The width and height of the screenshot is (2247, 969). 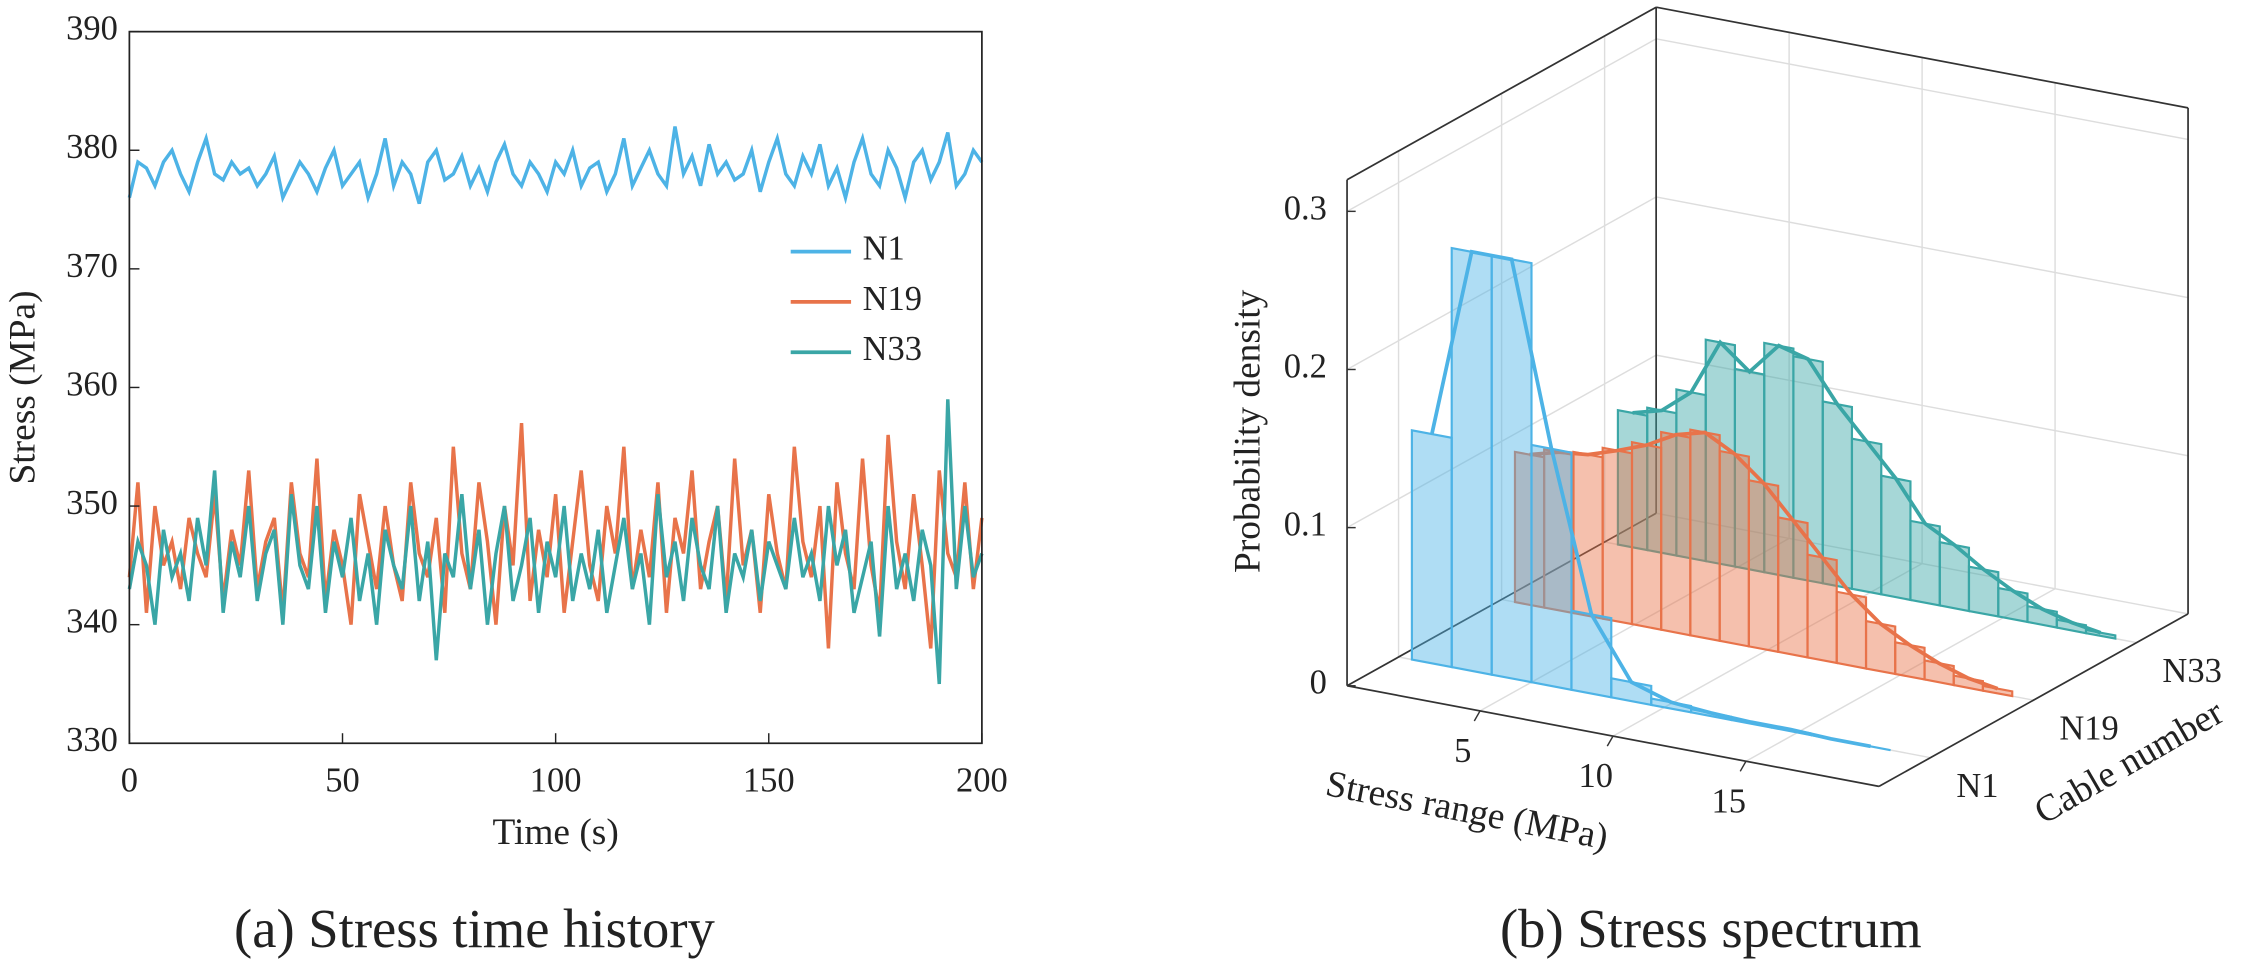 What do you see at coordinates (1977, 786) in the screenshot?
I see `y-tick-label: N1` at bounding box center [1977, 786].